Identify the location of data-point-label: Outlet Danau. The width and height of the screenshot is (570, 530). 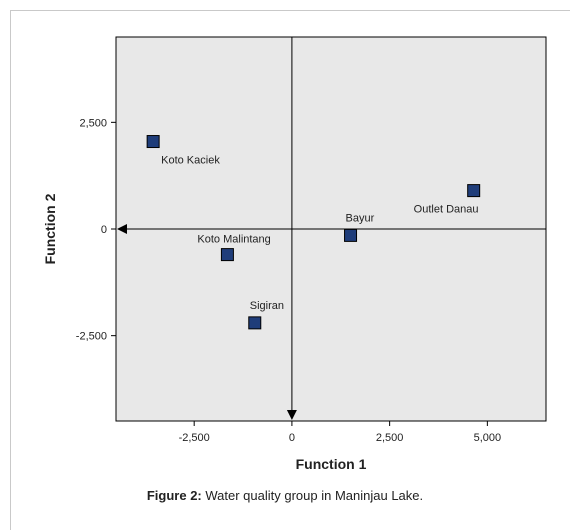
(446, 210).